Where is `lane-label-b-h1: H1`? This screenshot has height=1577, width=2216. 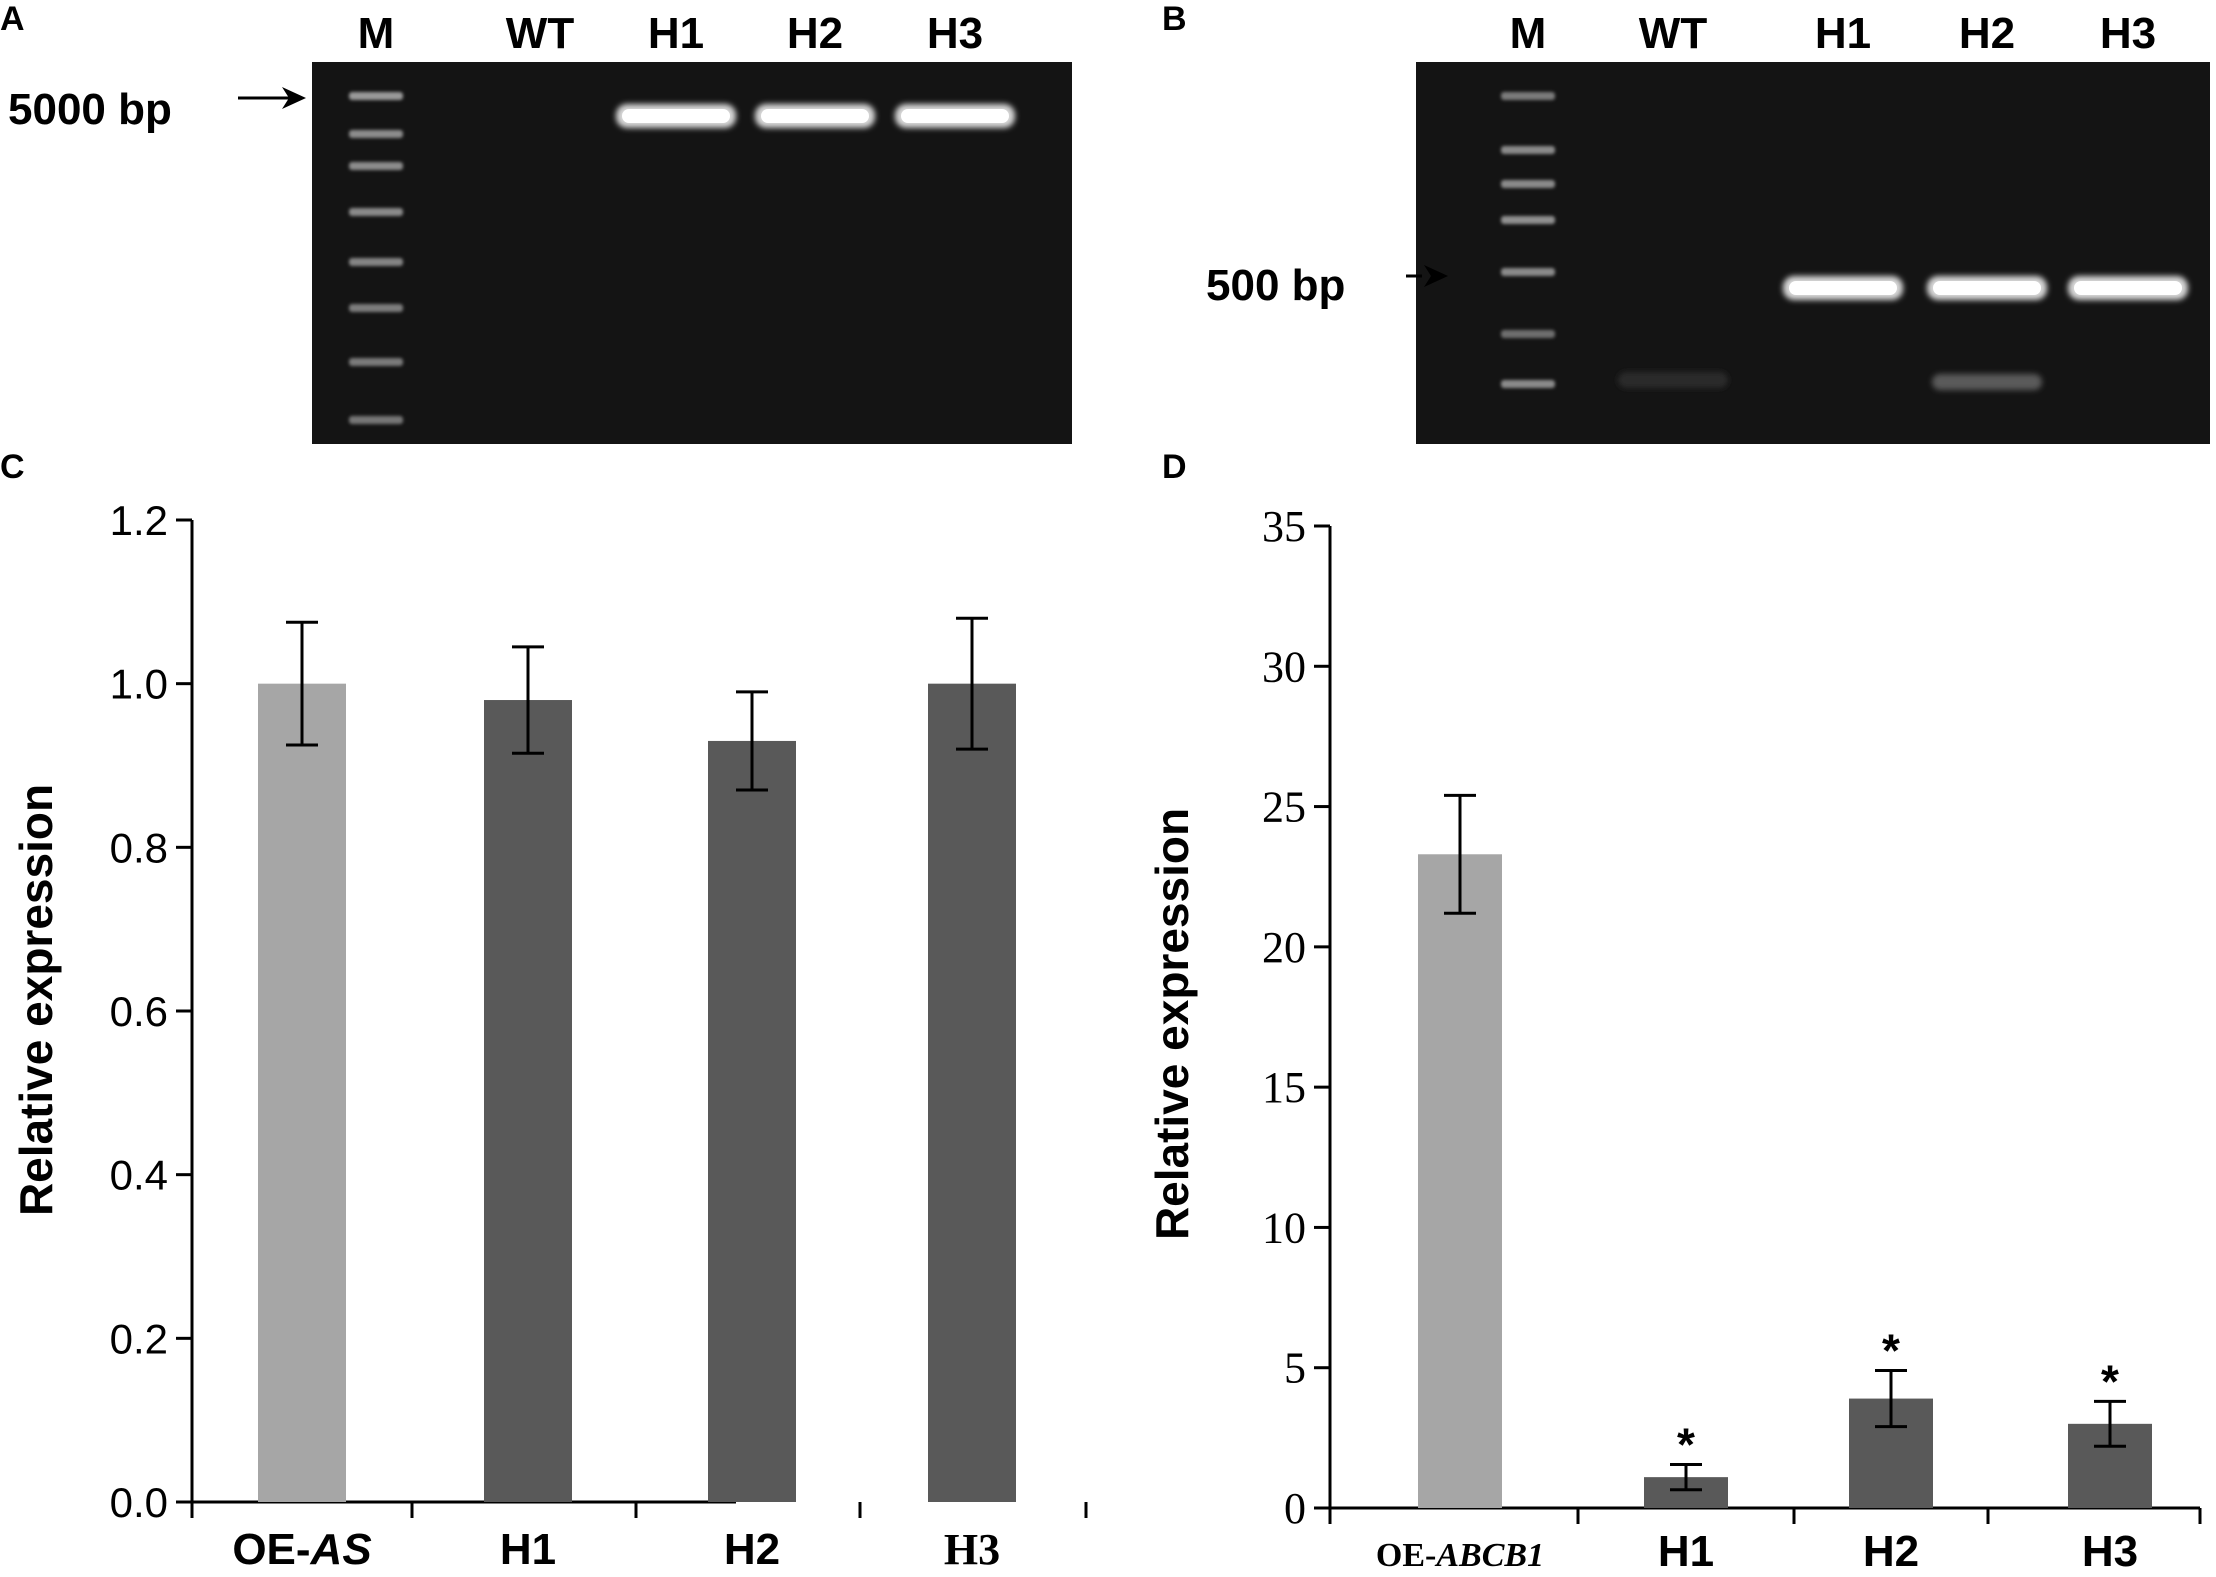 lane-label-b-h1: H1 is located at coordinates (1843, 33).